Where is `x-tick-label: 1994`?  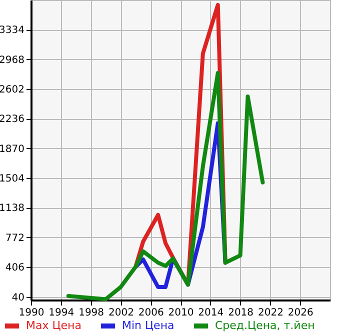
x-tick-label: 1994 is located at coordinates (61, 313).